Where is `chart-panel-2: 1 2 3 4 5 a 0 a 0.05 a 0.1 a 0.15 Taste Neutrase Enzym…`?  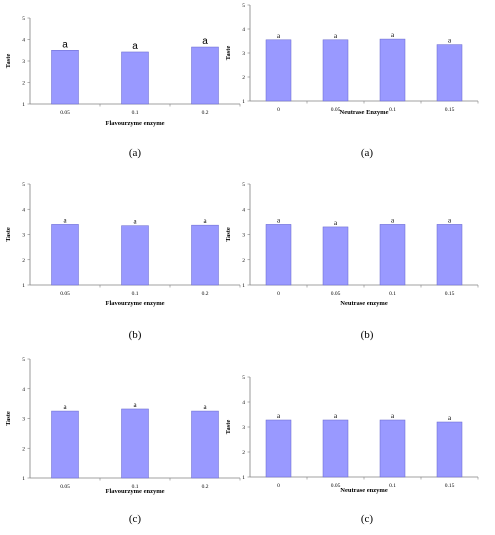 chart-panel-2: 1 2 3 4 5 a 0 a 0.05 a 0.1 a 0.15 Taste Neutrase Enzym… is located at coordinates (352, 81).